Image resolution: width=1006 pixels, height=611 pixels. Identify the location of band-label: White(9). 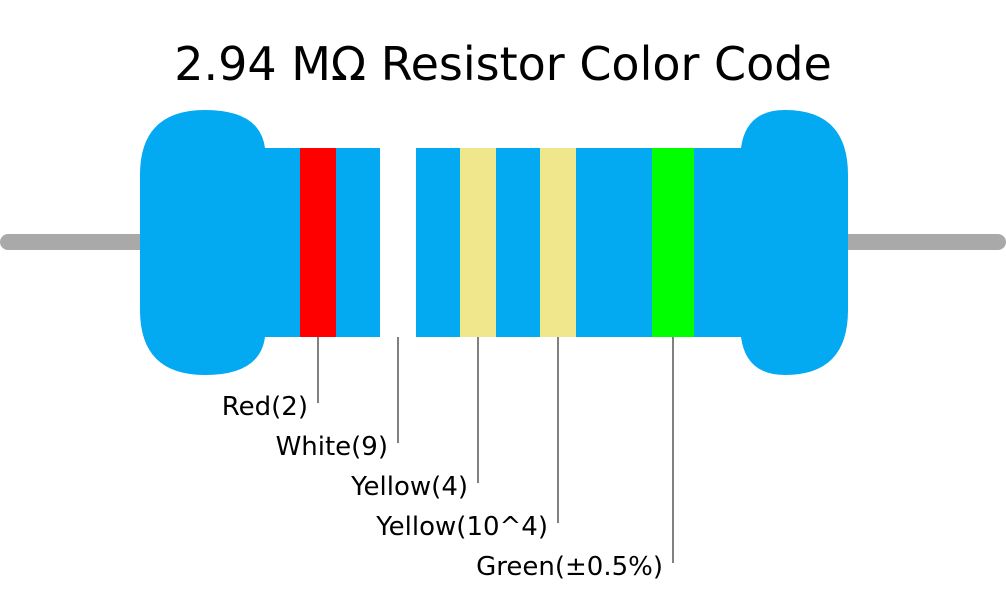
(332, 447).